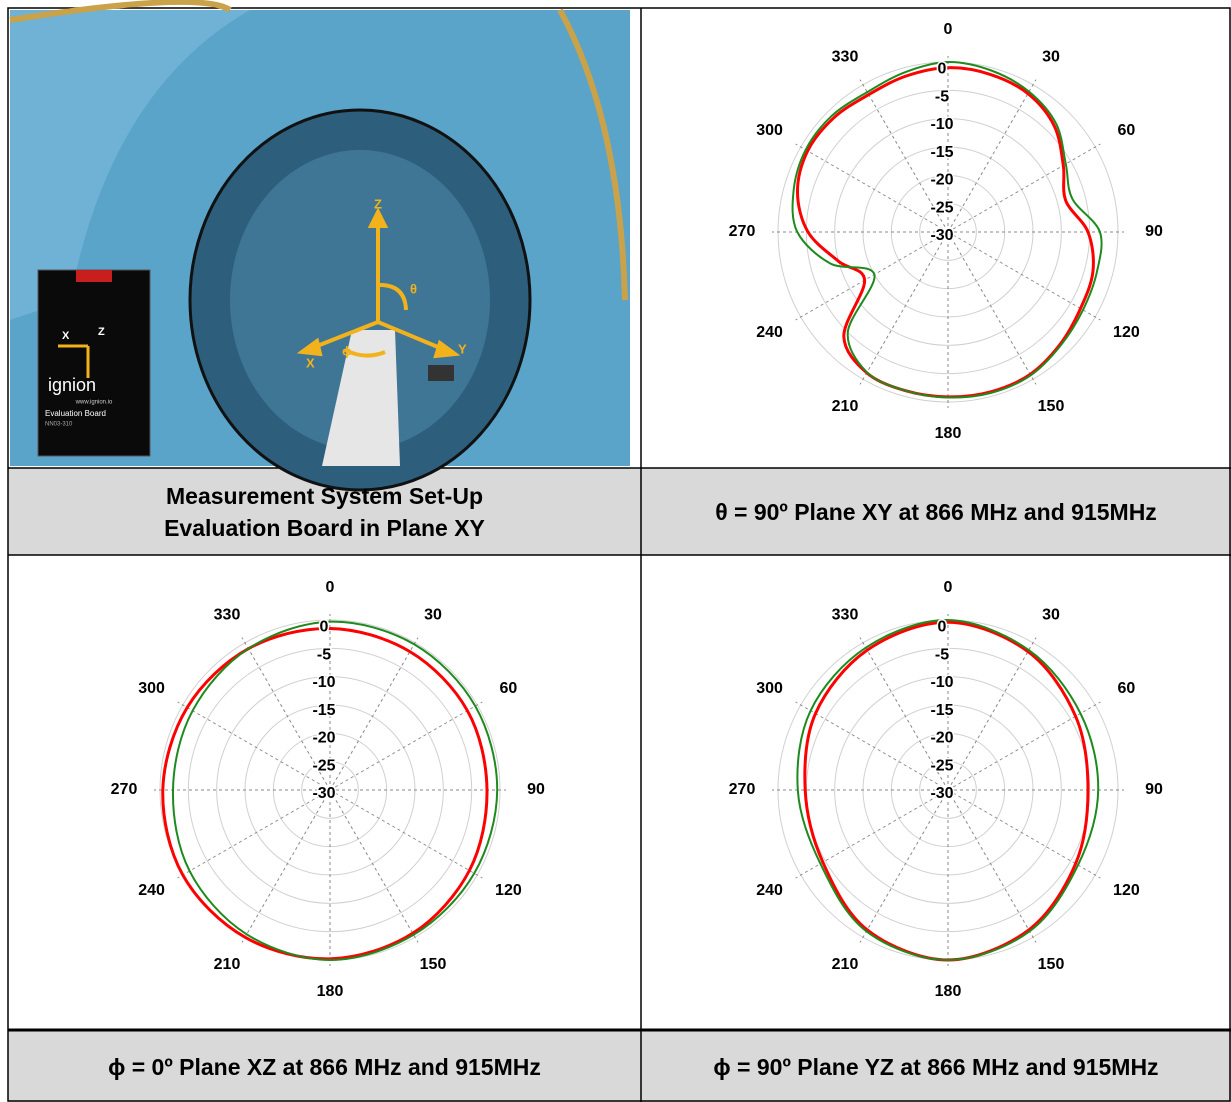 Image resolution: width=1231 pixels, height=1102 pixels. I want to click on axis-label: ϕ, so click(347, 350).